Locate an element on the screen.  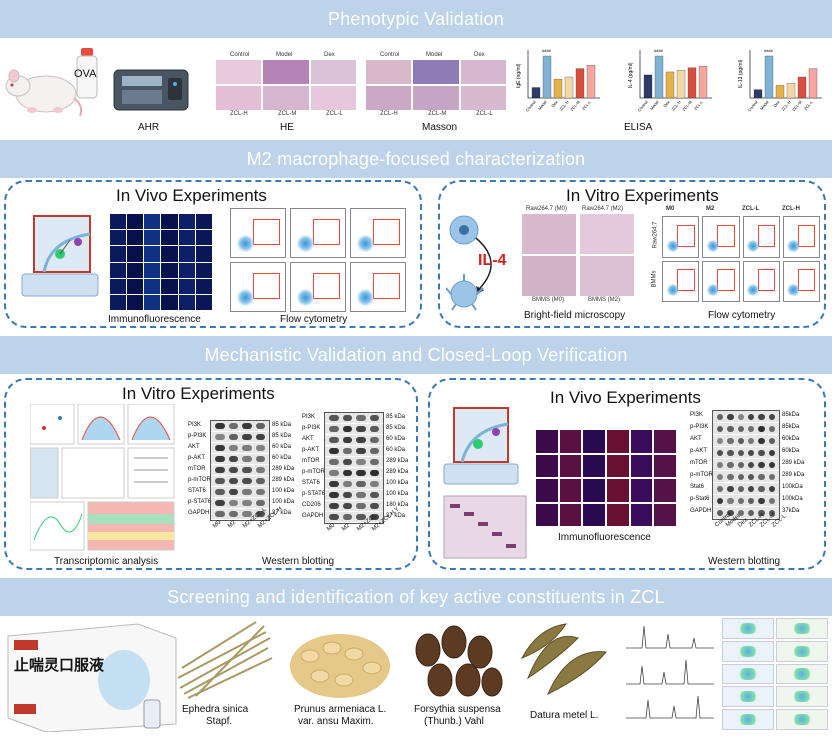
he-panel: Control Model Dex ZCL-H ZCL-M ZCL-L is located at coordinates (286, 84).